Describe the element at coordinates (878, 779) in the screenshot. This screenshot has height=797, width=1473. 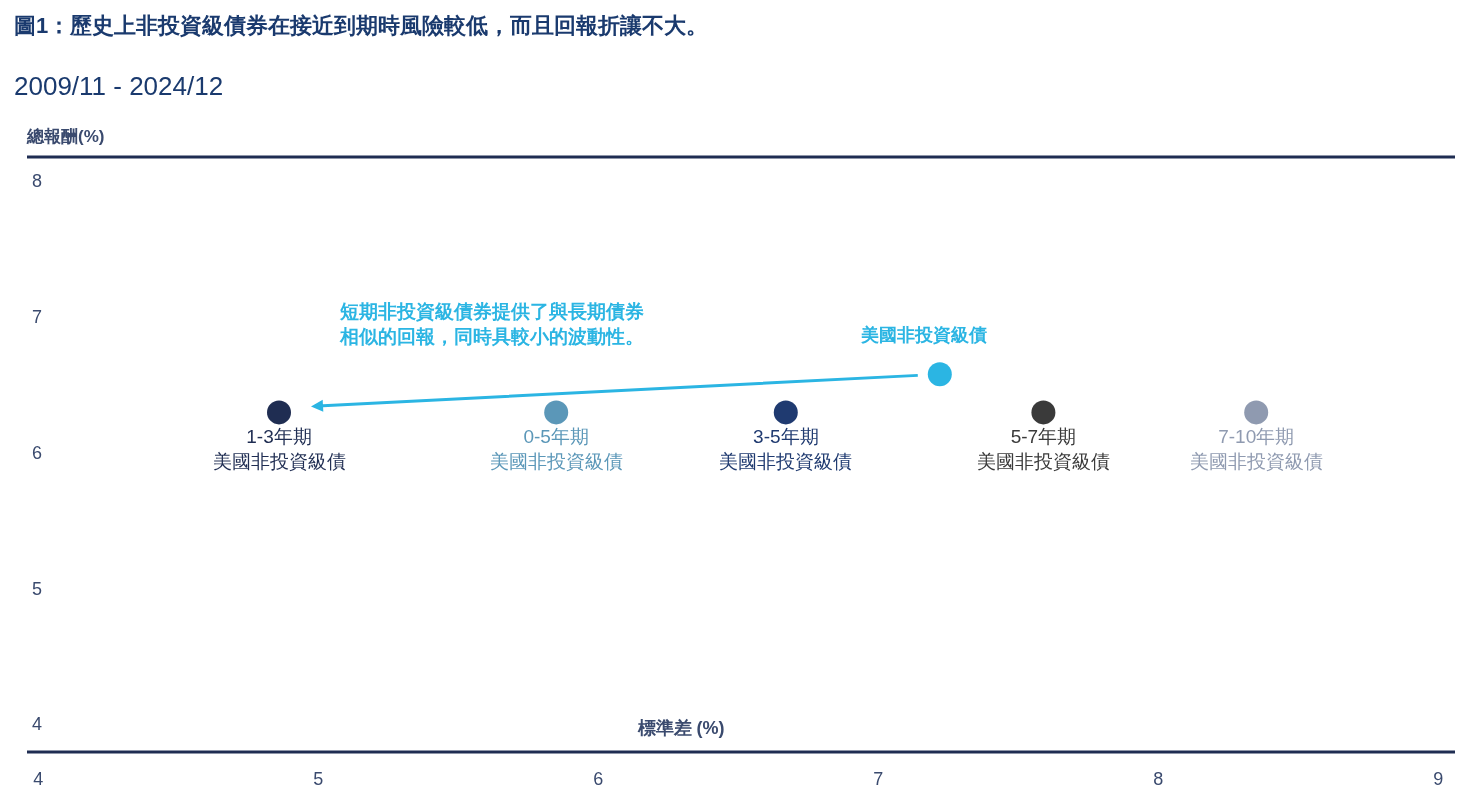
I see `x-tick-label: 7` at that location.